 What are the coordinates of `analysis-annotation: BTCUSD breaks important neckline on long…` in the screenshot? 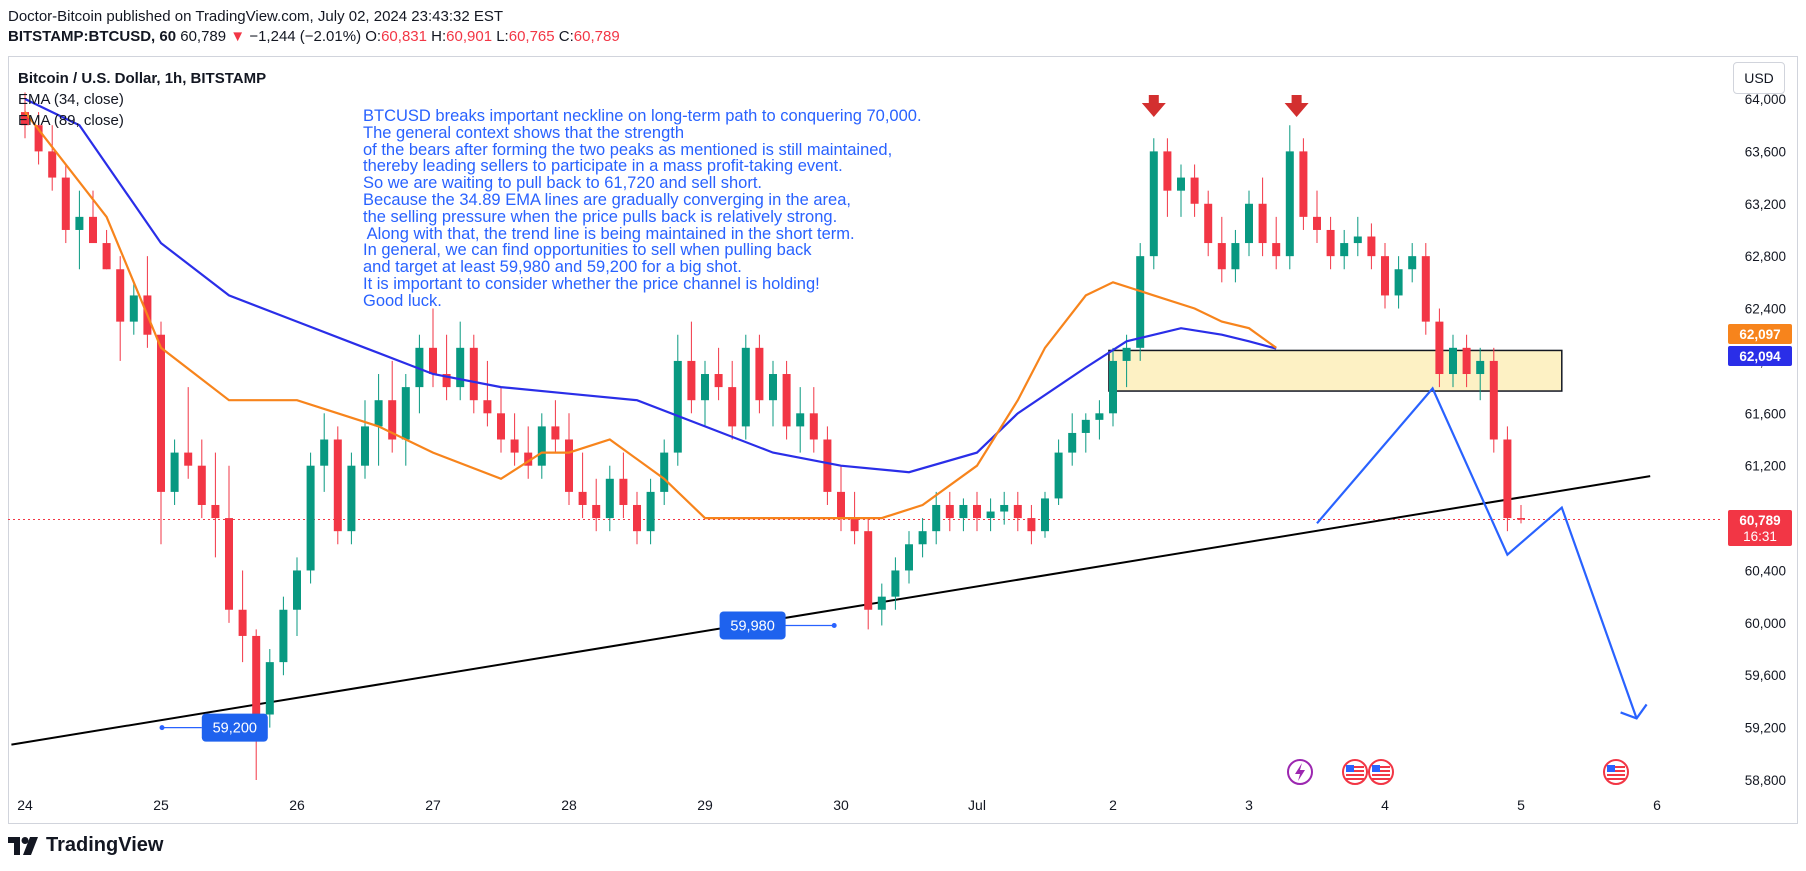 It's located at (642, 208).